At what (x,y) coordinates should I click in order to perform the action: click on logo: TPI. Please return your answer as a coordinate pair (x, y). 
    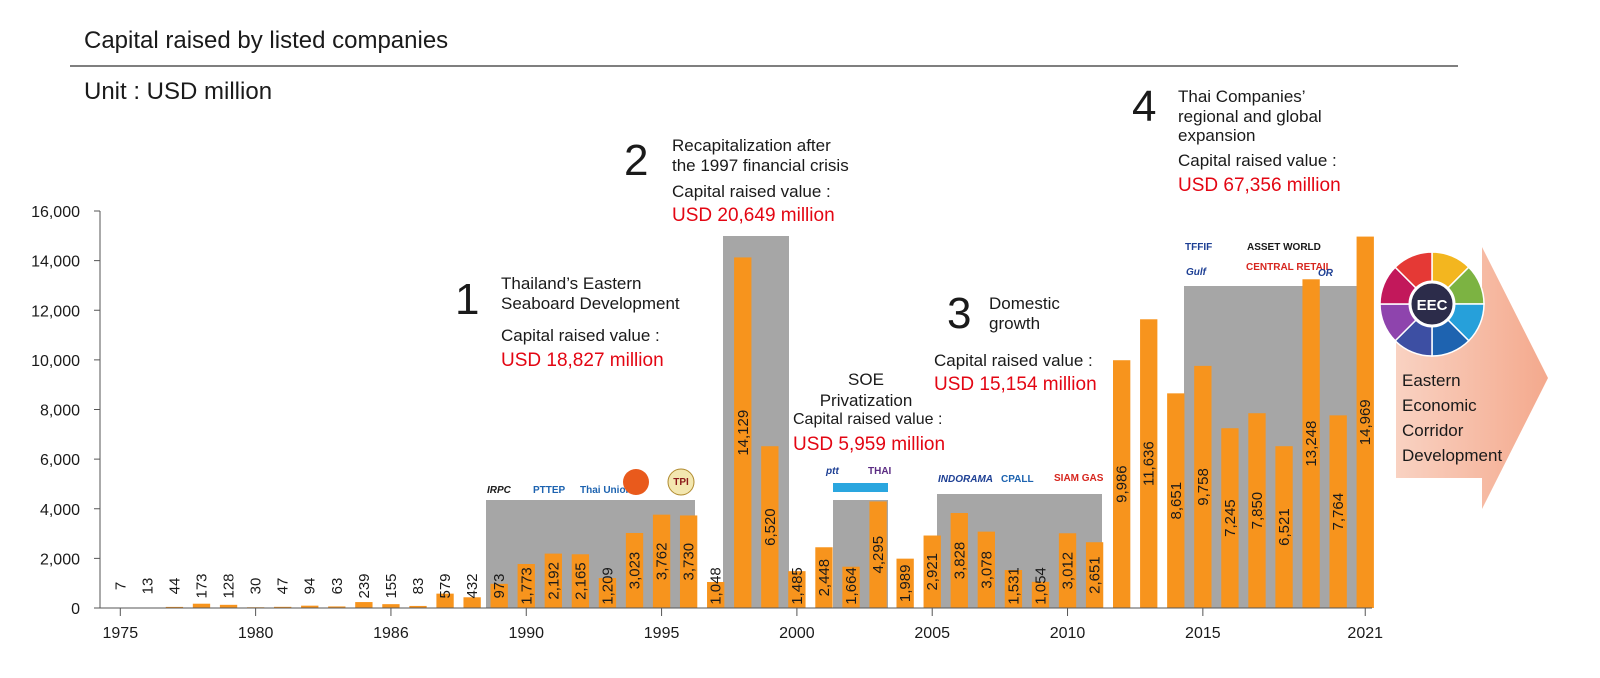
    Looking at the image, I should click on (681, 482).